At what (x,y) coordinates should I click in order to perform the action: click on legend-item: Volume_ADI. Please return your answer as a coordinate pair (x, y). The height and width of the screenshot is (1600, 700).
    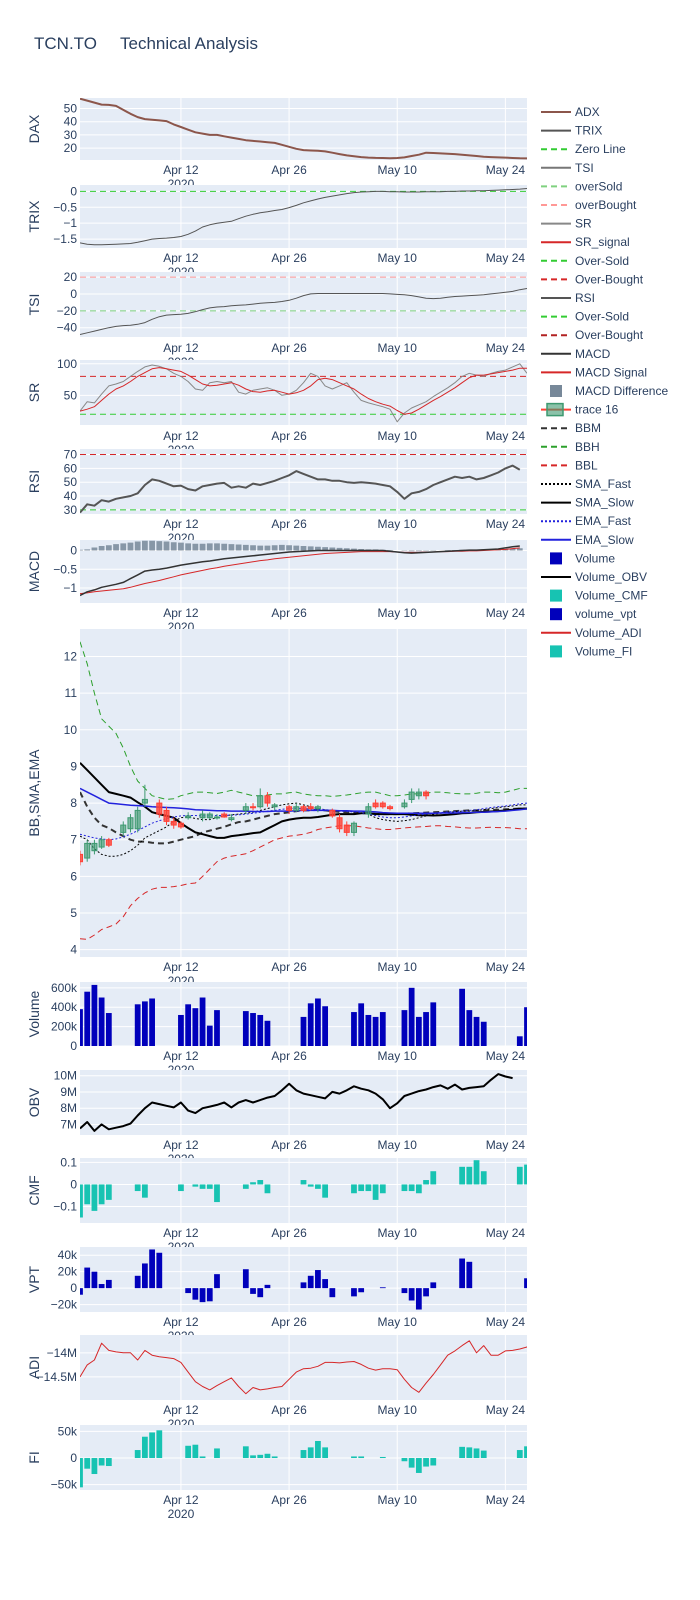
    Looking at the image, I should click on (591, 633).